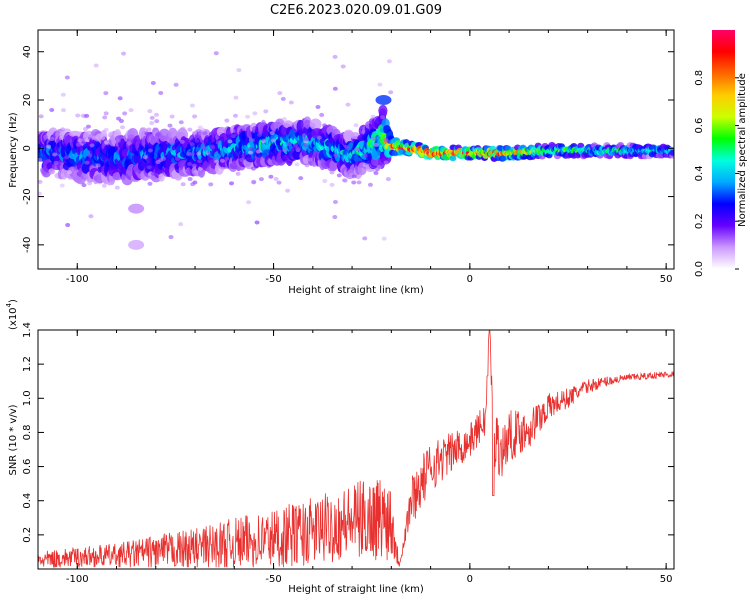 This screenshot has height=600, width=750. Describe the element at coordinates (77, 579) in the screenshot. I see `snr-x-tick-label: -100` at that location.